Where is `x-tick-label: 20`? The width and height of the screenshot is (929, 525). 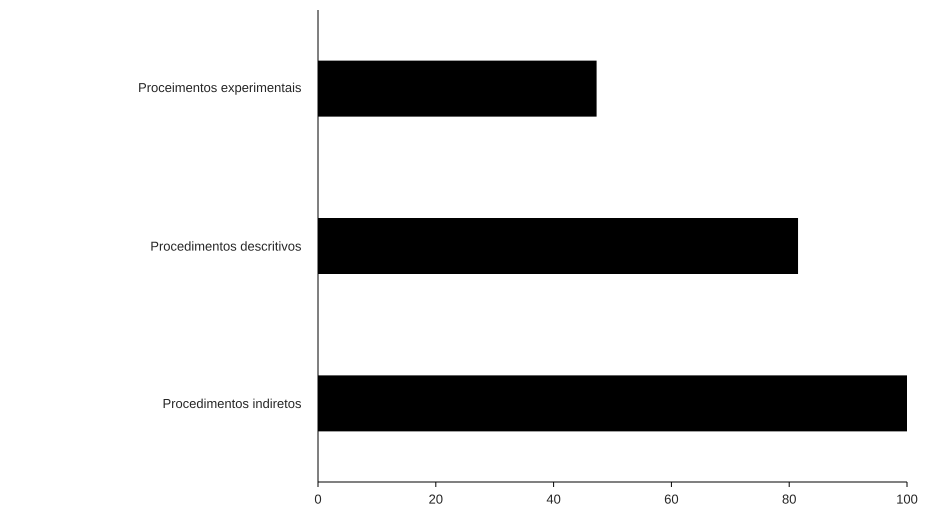 x-tick-label: 20 is located at coordinates (436, 499).